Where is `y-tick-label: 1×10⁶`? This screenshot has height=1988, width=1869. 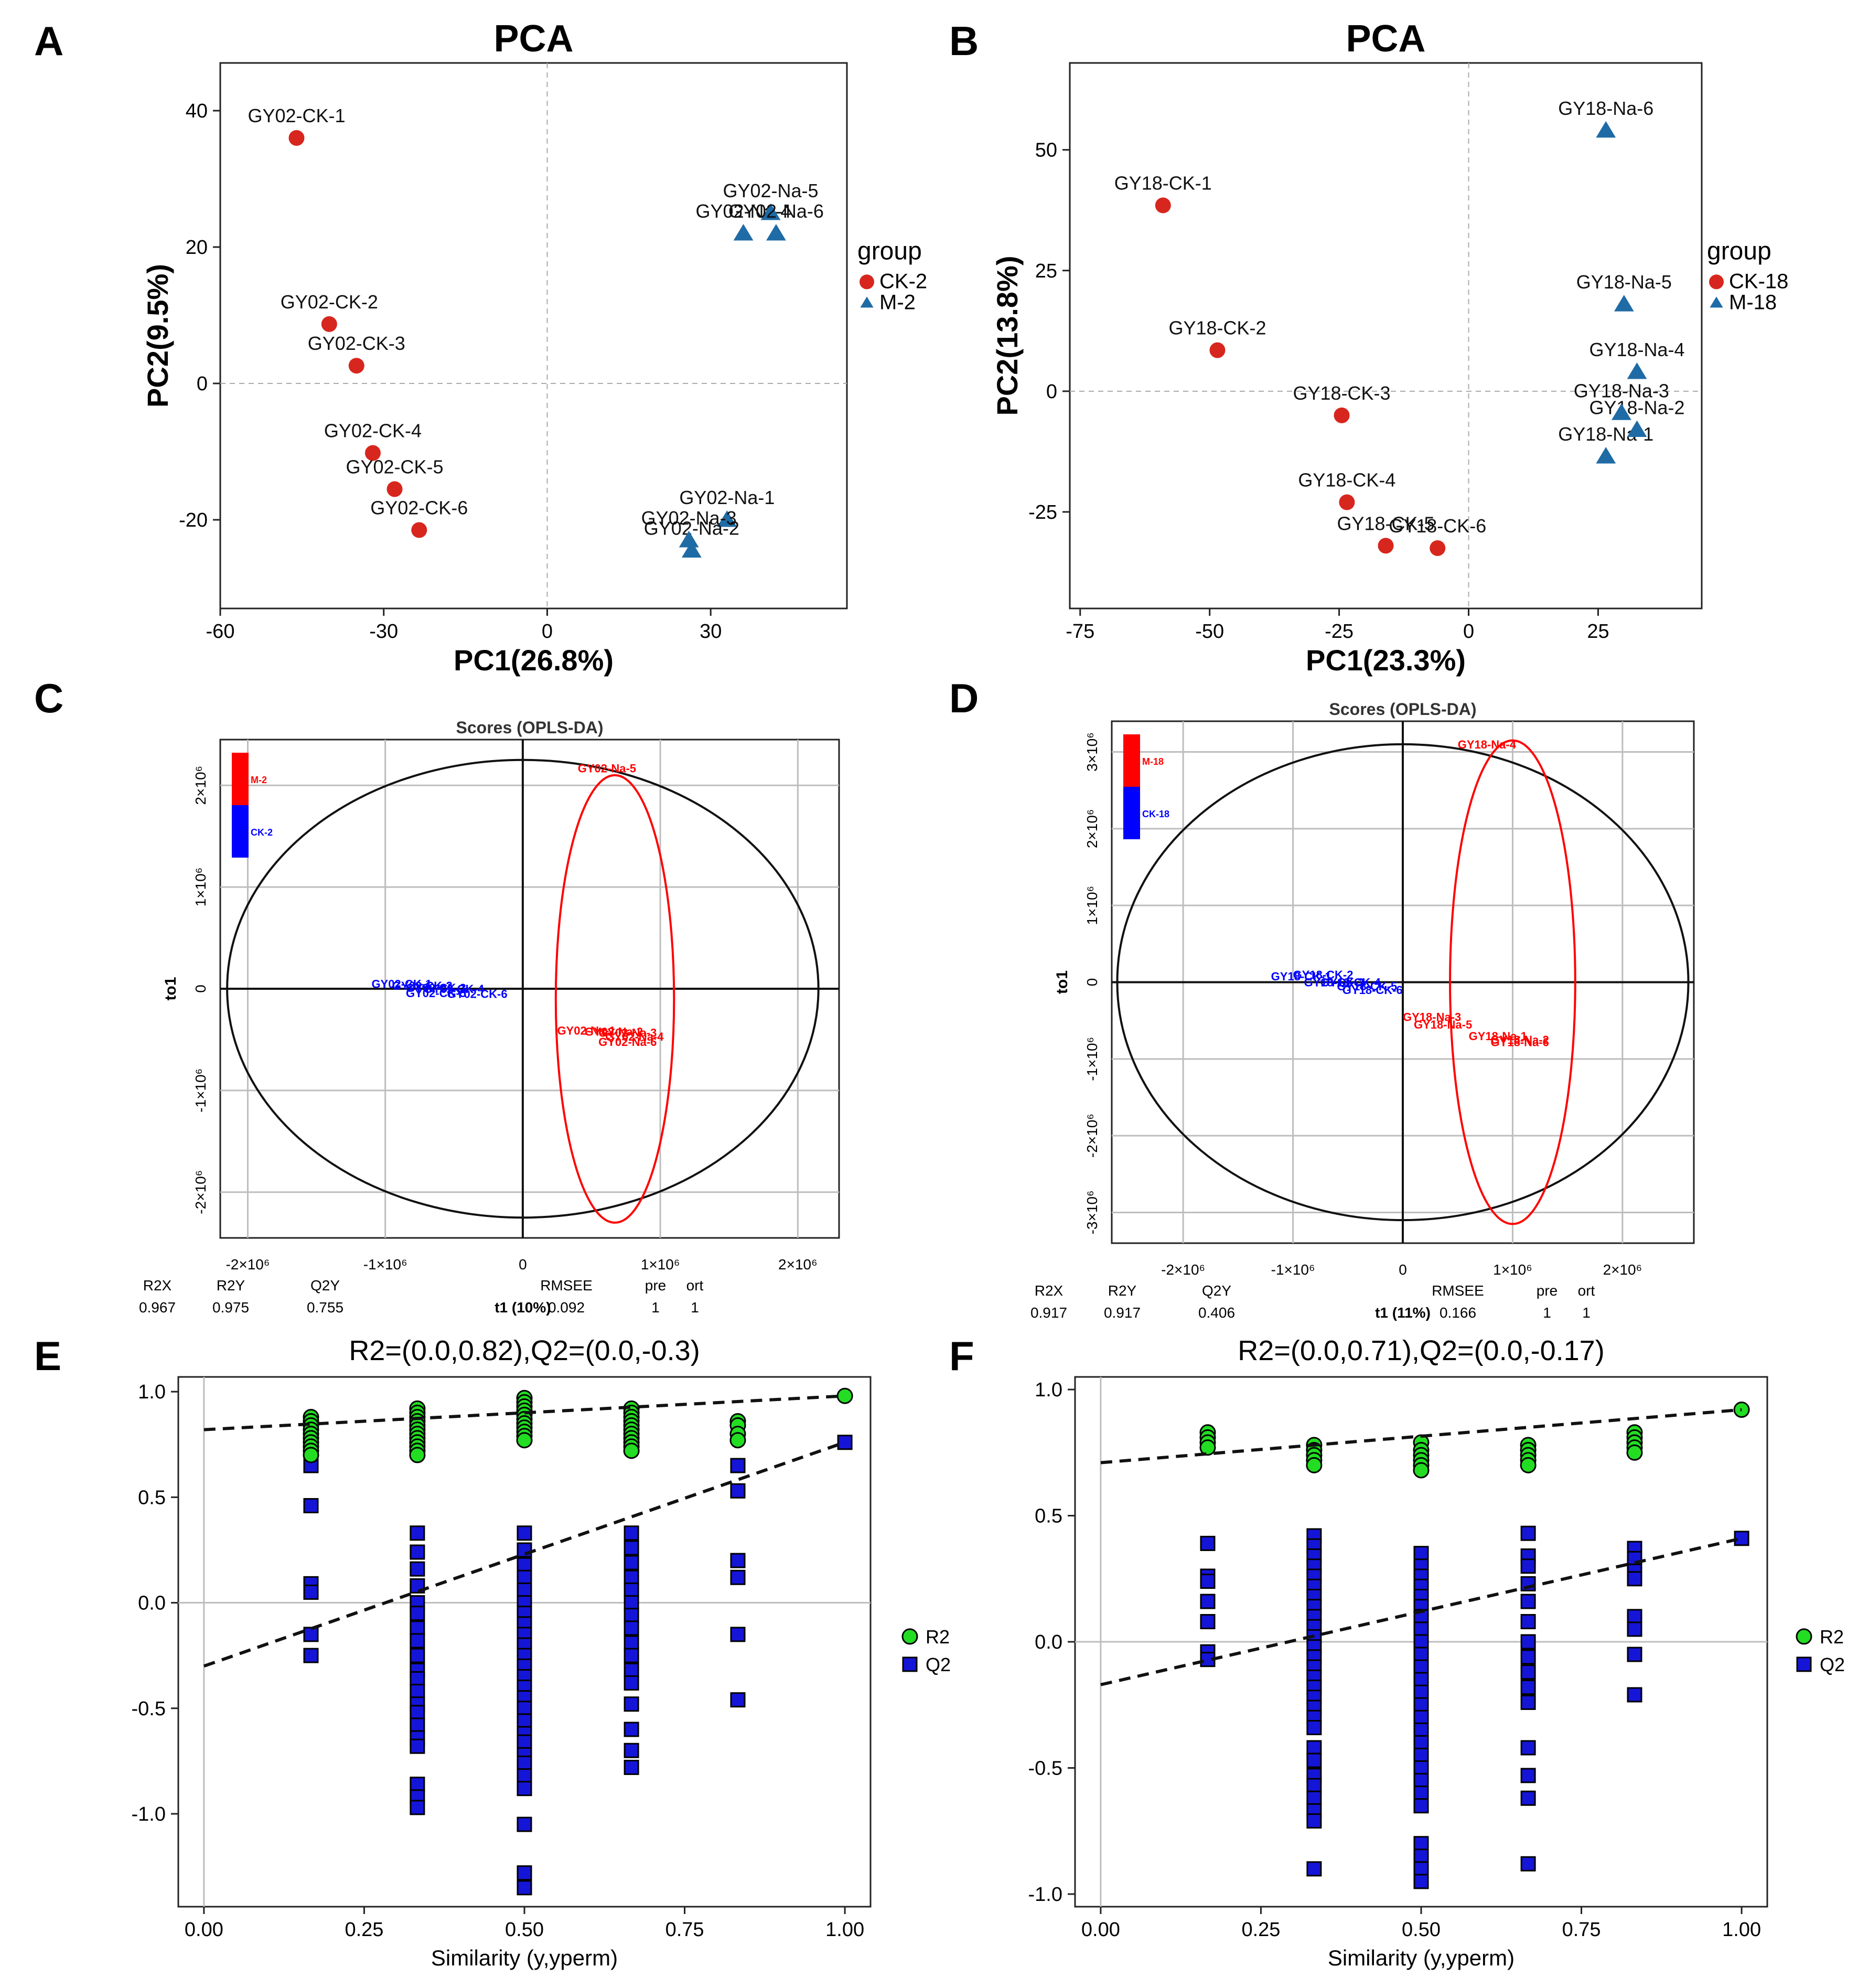
y-tick-label: 1×10⁶ is located at coordinates (1092, 905).